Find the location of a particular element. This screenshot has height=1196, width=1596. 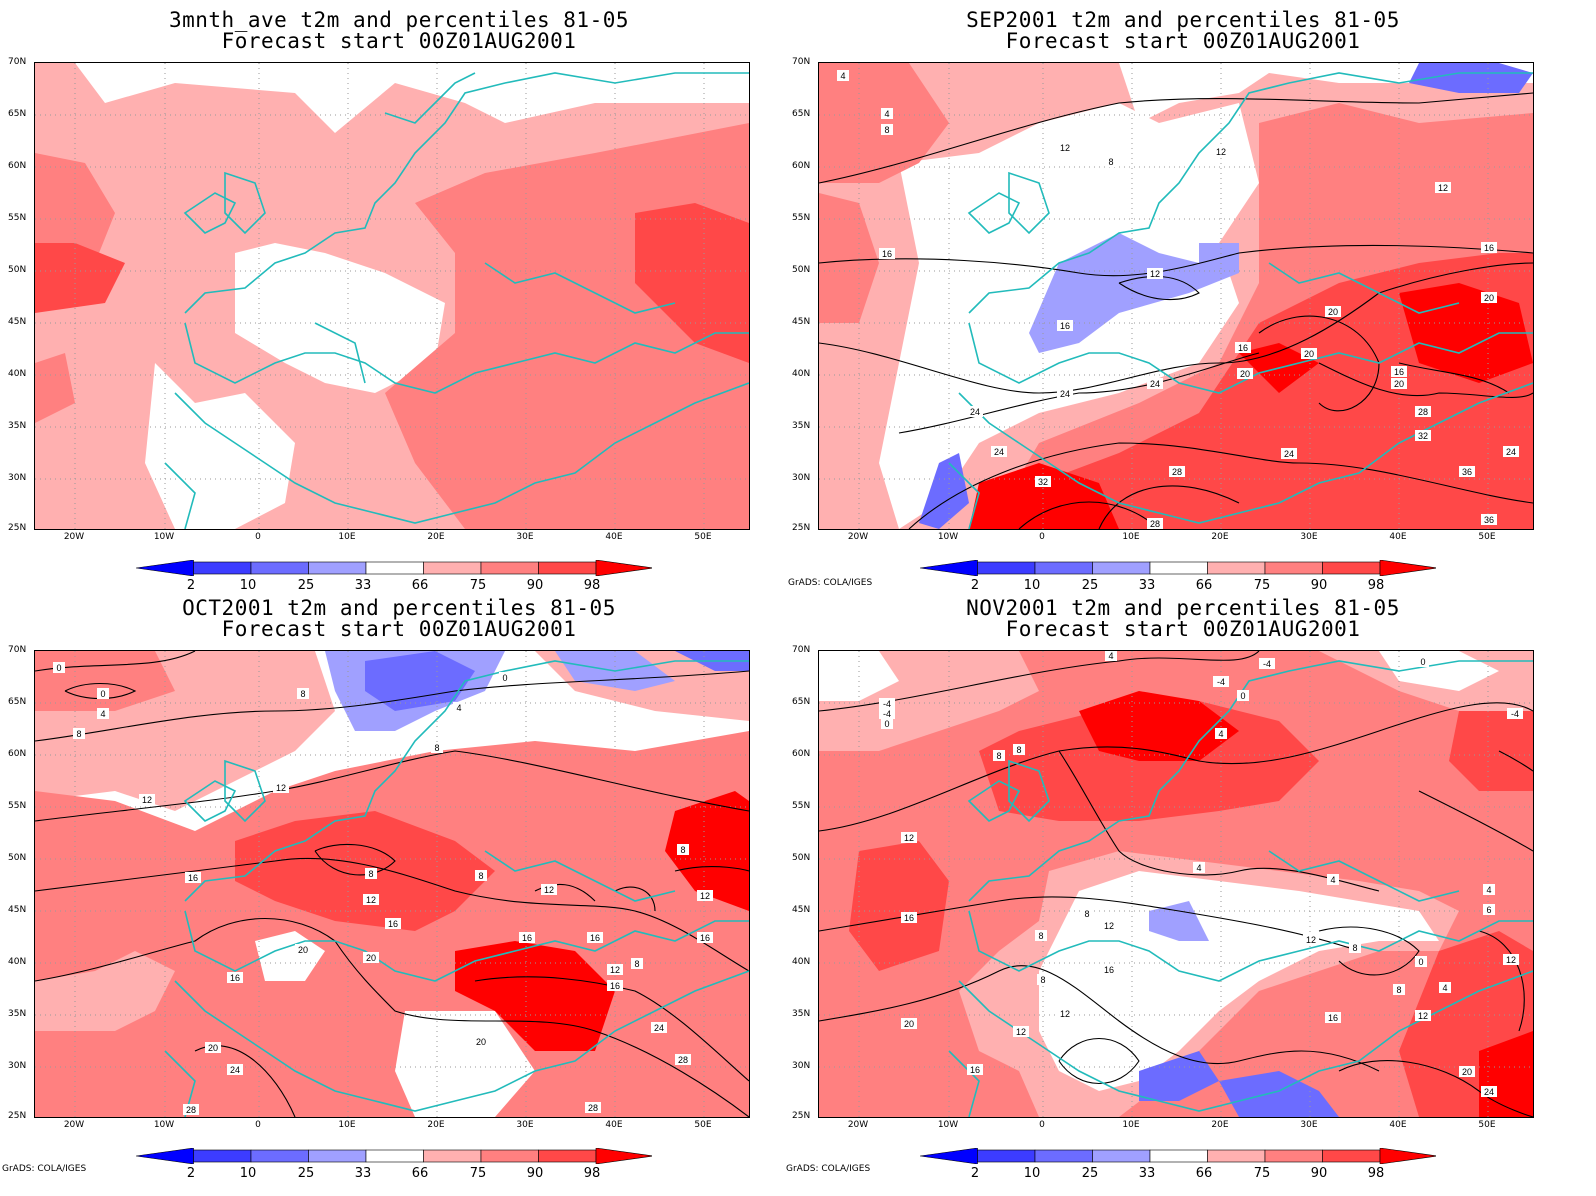

lat-tick-label: 70N is located at coordinates (17, 62).